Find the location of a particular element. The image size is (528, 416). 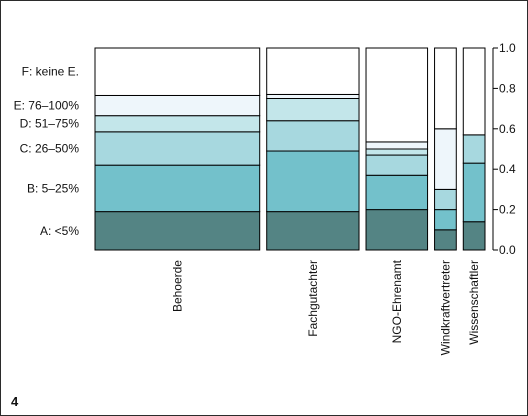

category-label-4: Windkraftvertreter is located at coordinates (445, 307).